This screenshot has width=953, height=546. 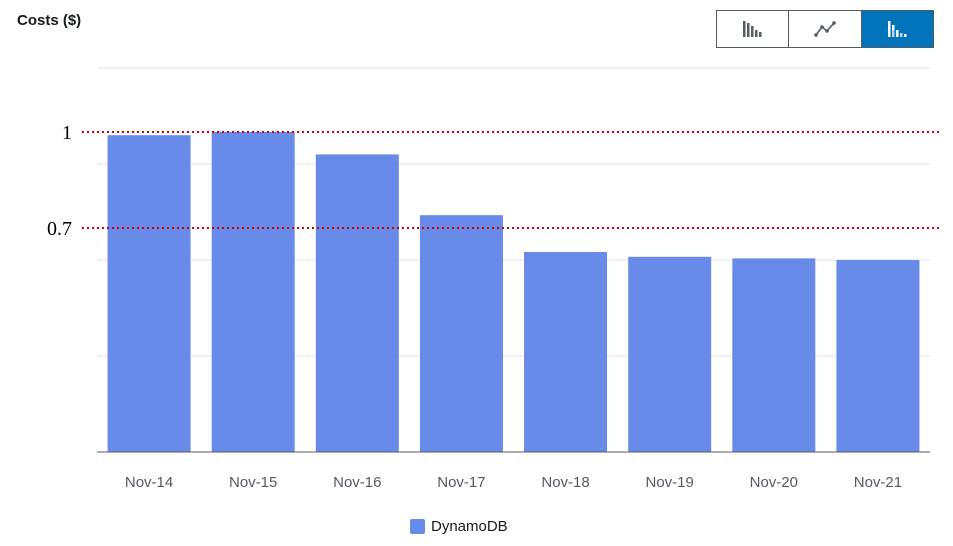 I want to click on legend: DynamoDB, so click(x=459, y=526).